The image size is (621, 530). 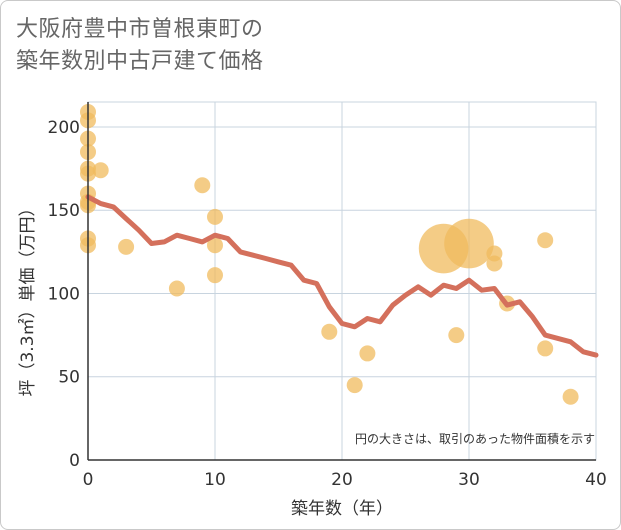 What do you see at coordinates (88, 480) in the screenshot?
I see `x-tick-label: 0` at bounding box center [88, 480].